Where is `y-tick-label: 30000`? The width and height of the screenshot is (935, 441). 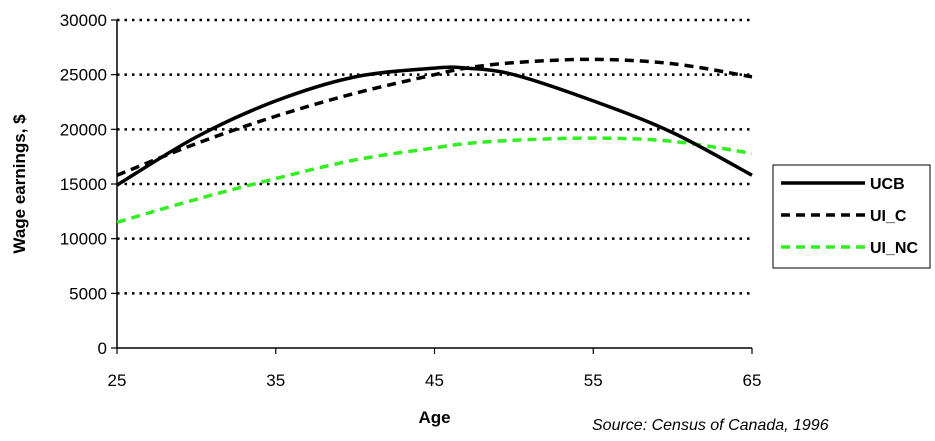
y-tick-label: 30000 is located at coordinates (83, 20).